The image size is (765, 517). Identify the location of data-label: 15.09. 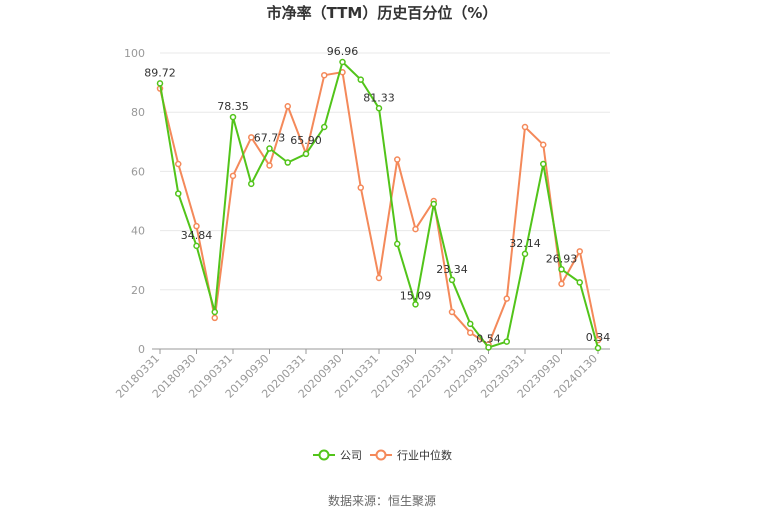
(416, 295).